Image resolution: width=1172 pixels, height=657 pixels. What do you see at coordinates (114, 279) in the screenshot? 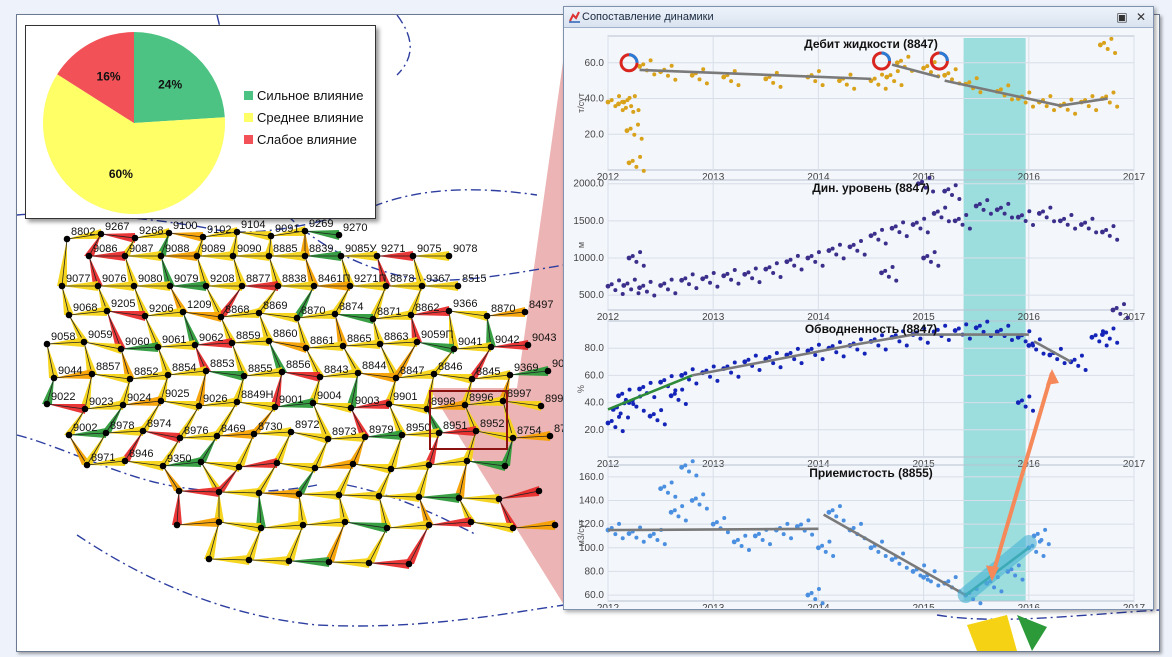
I see `well-label: 9076` at bounding box center [114, 279].